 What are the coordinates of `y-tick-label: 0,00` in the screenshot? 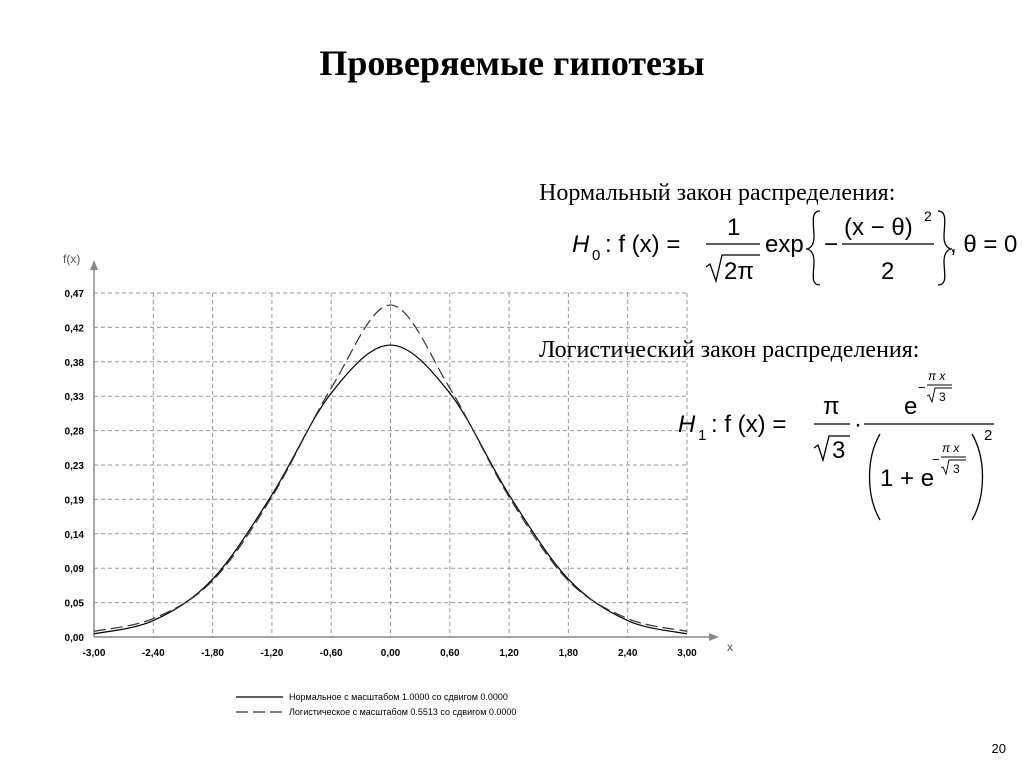 It's located at (75, 638).